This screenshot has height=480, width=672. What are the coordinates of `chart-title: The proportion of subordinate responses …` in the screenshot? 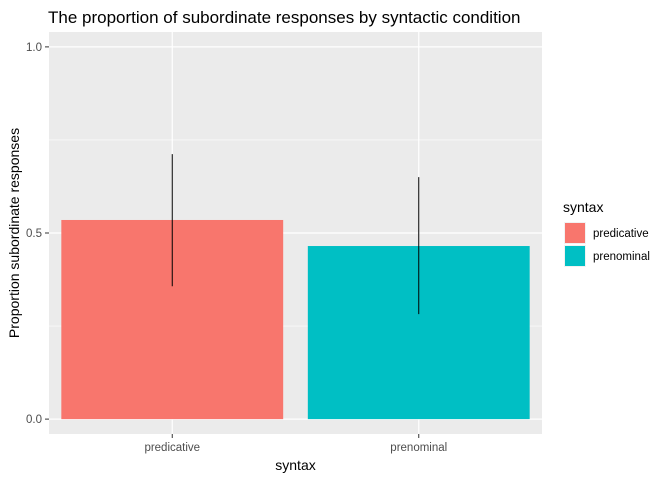 It's located at (284, 17).